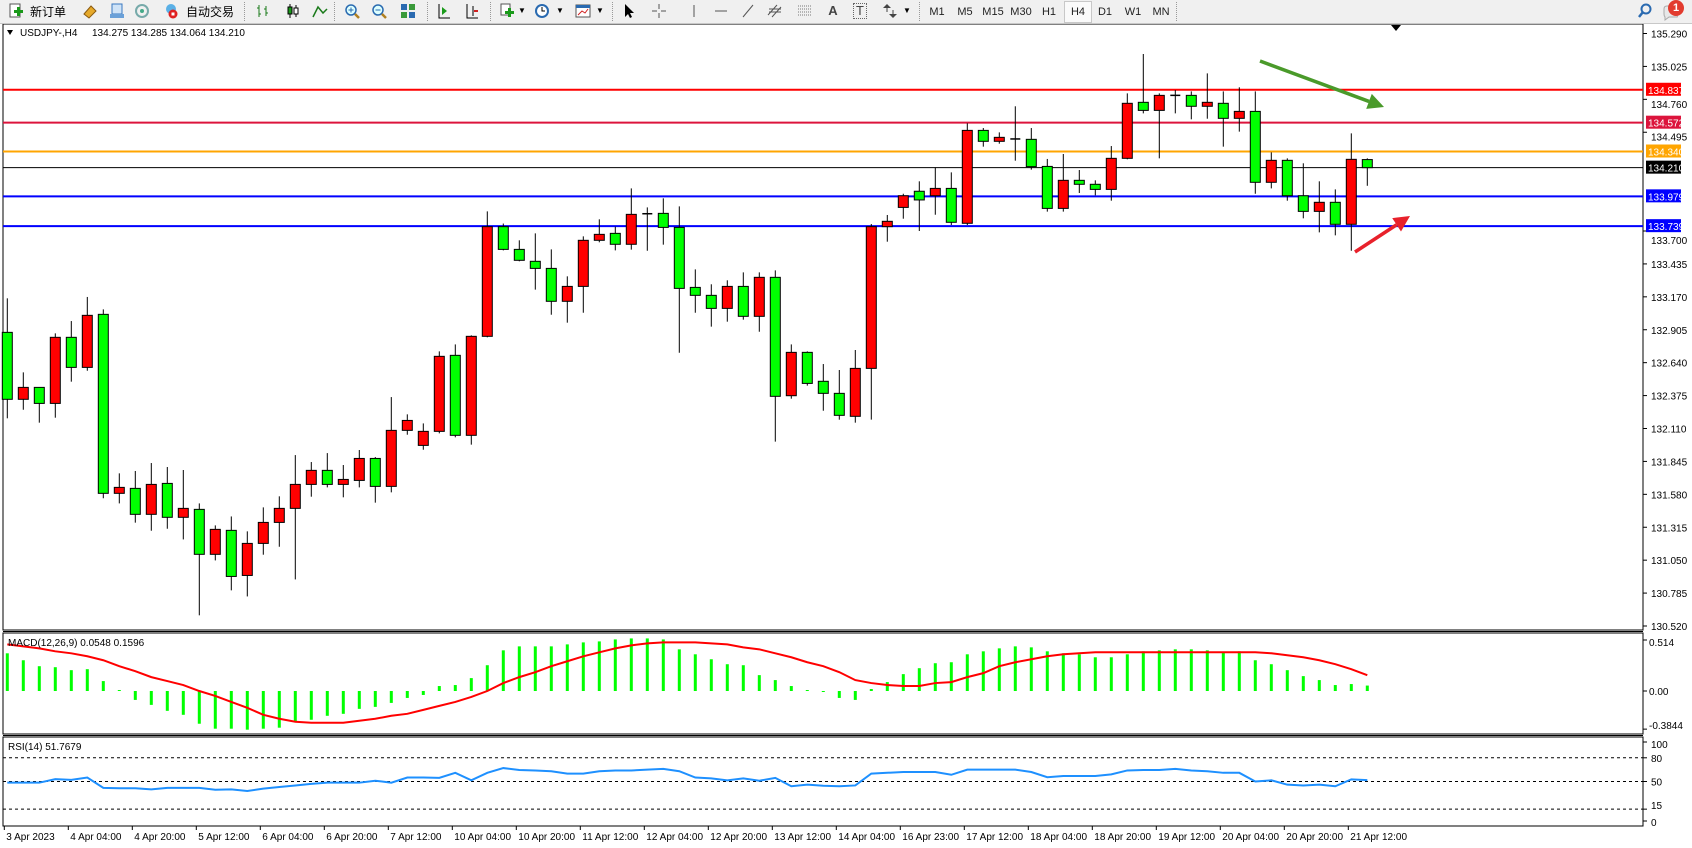 This screenshot has height=848, width=1692. What do you see at coordinates (993, 11) in the screenshot?
I see `timeframe-m15: M15` at bounding box center [993, 11].